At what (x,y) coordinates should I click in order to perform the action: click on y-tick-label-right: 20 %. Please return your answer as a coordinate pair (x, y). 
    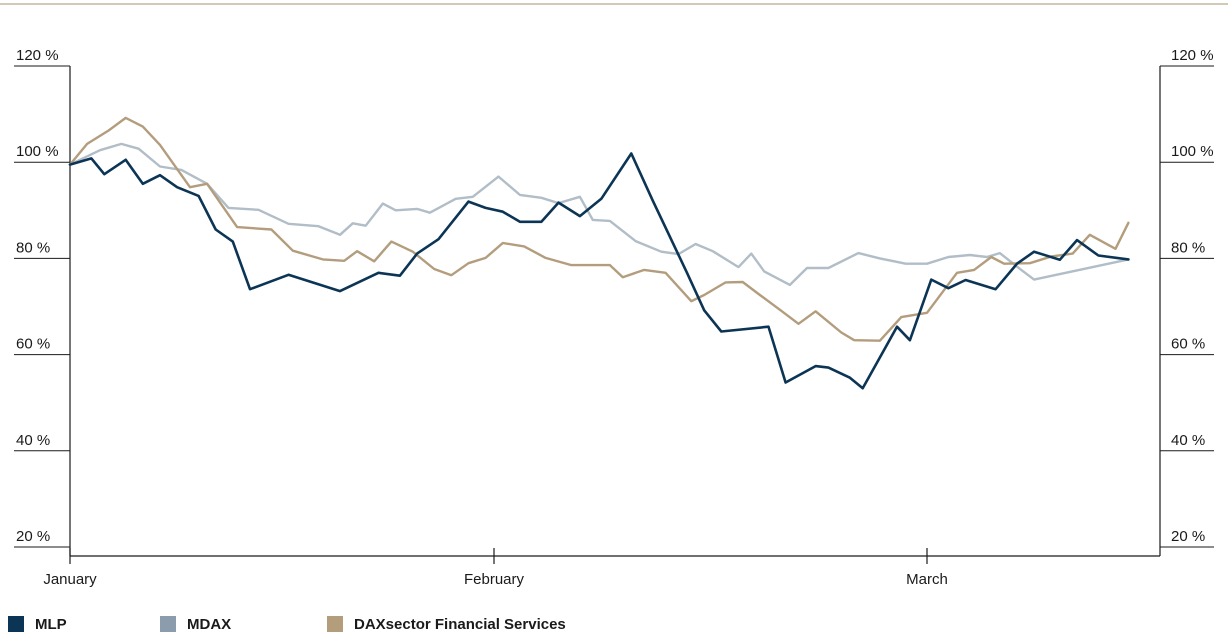
    Looking at the image, I should click on (1188, 536).